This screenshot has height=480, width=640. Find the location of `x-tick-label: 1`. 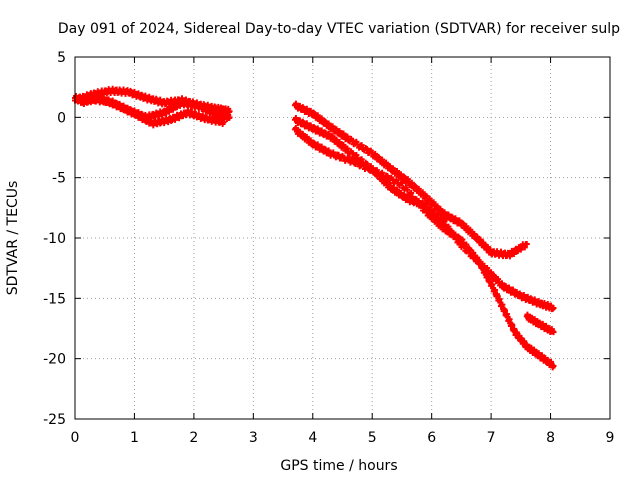

x-tick-label: 1 is located at coordinates (134, 438).